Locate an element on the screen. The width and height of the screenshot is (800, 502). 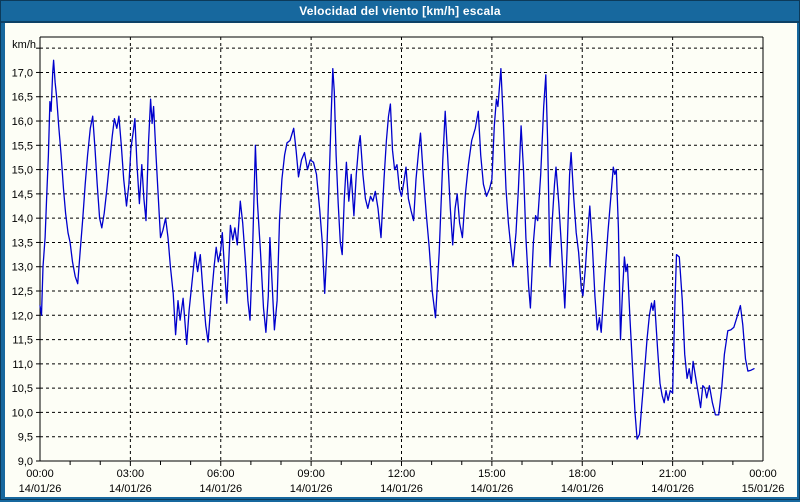
y-tick-label: 16,0 is located at coordinates (22, 122).